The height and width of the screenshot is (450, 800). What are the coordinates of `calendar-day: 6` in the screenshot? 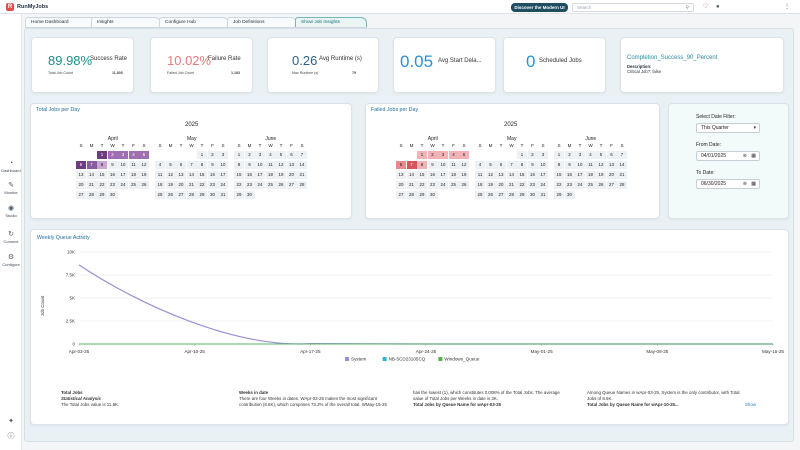 It's located at (401, 165).